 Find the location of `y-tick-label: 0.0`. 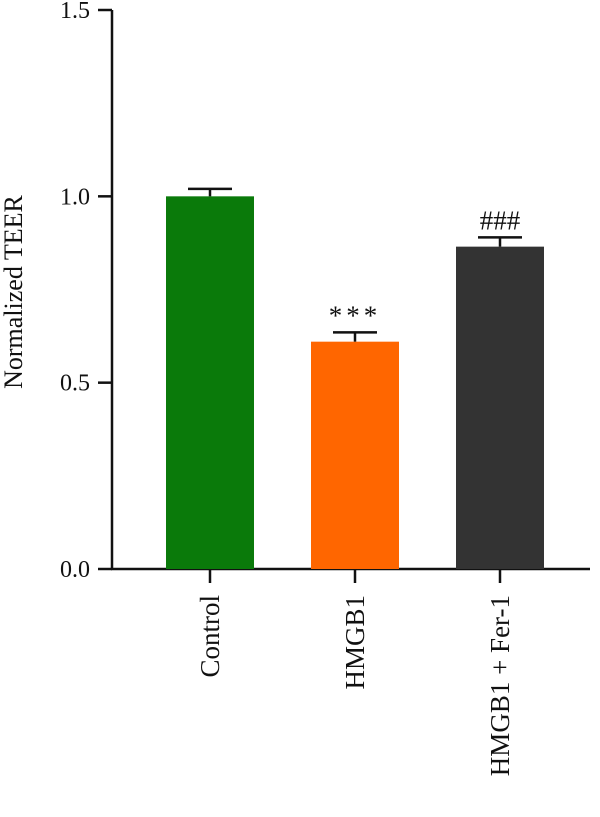

y-tick-label: 0.0 is located at coordinates (75, 570).